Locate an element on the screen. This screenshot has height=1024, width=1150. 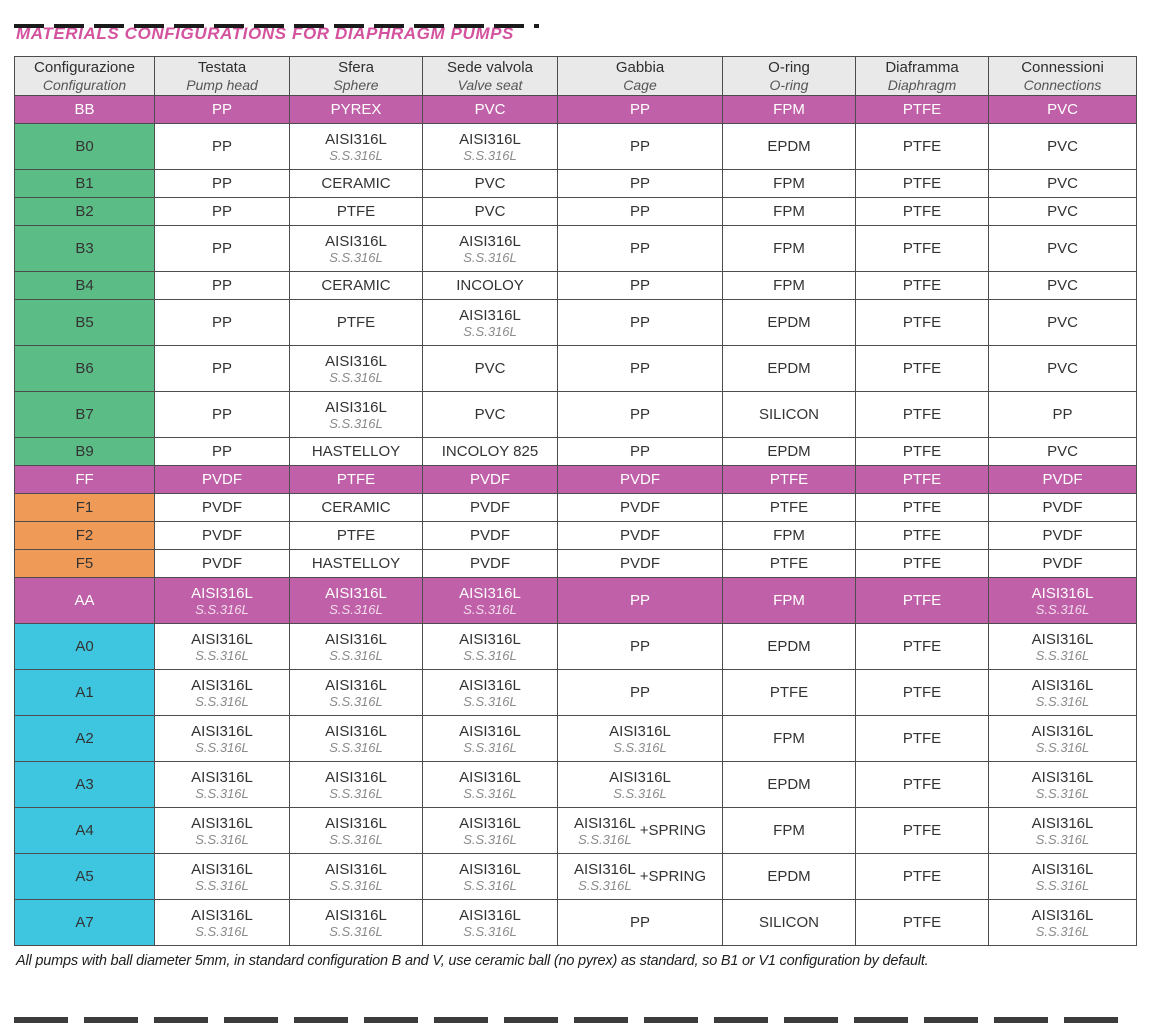
table-row: B2 PP PTFE PVC PP FPM PTFE PVC is located at coordinates (575, 212).